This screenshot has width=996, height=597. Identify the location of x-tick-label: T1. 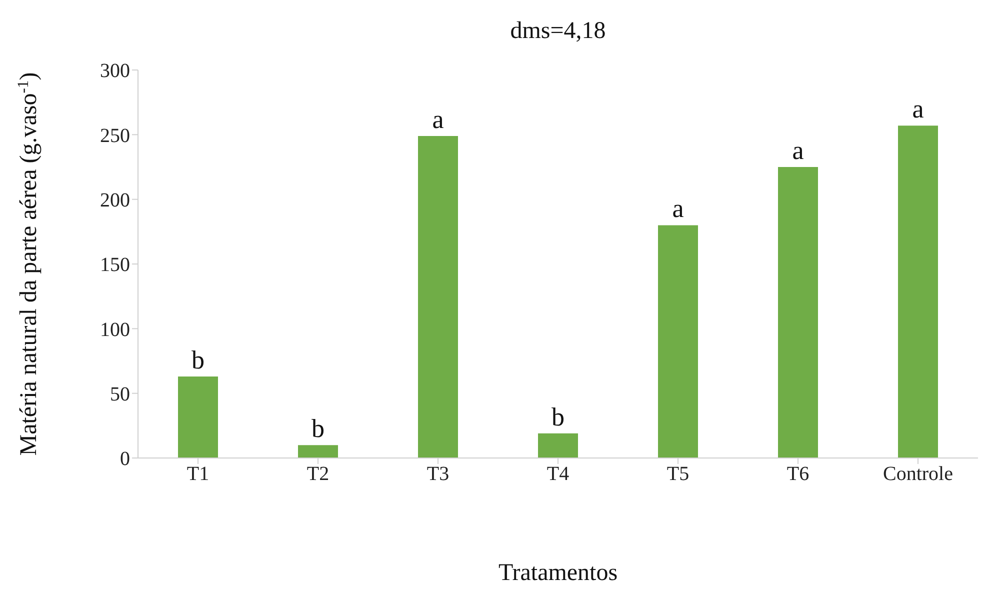
(198, 474).